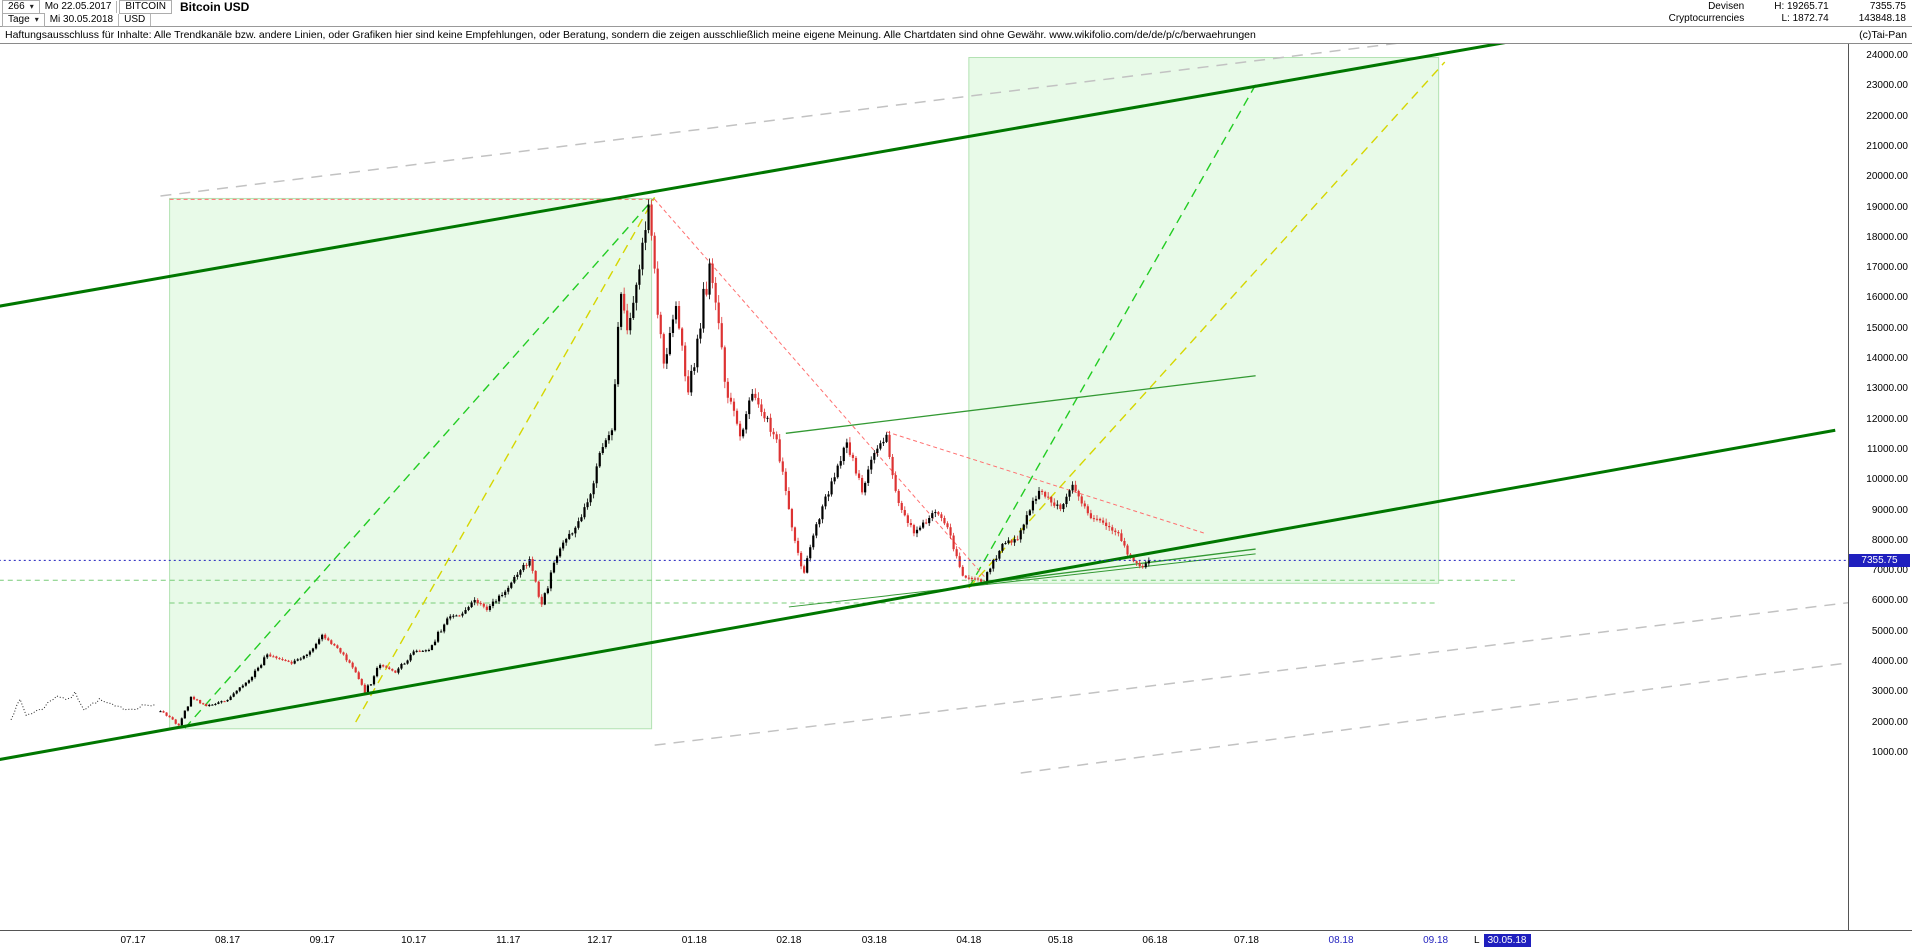 The width and height of the screenshot is (1912, 952). Describe the element at coordinates (414, 940) in the screenshot. I see `x-tick-label: 10.17` at that location.